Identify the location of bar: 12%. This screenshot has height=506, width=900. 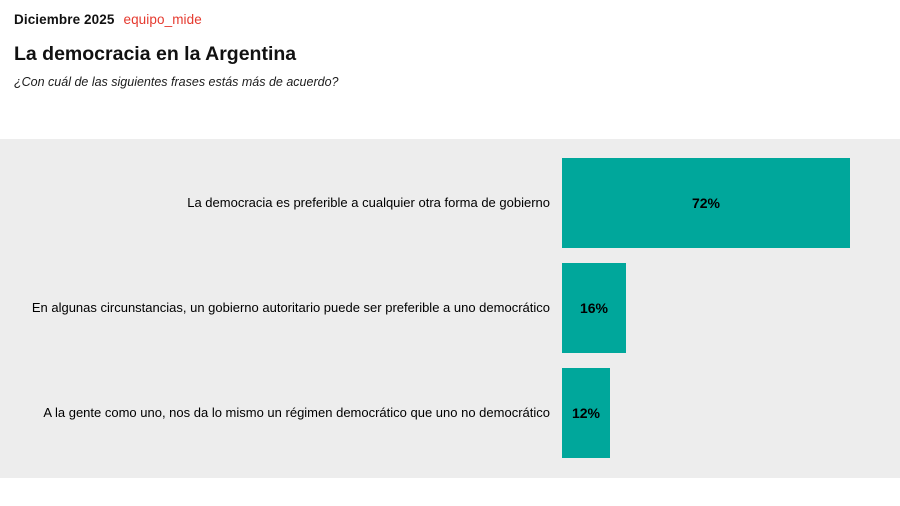
(586, 413).